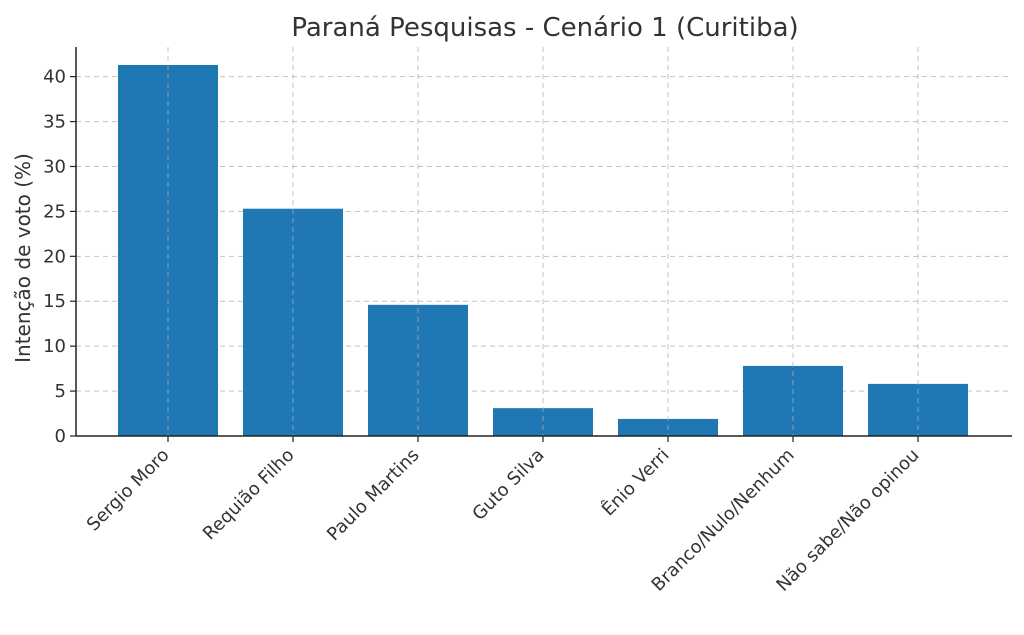  I want to click on y-tick-label: 15, so click(54, 301).